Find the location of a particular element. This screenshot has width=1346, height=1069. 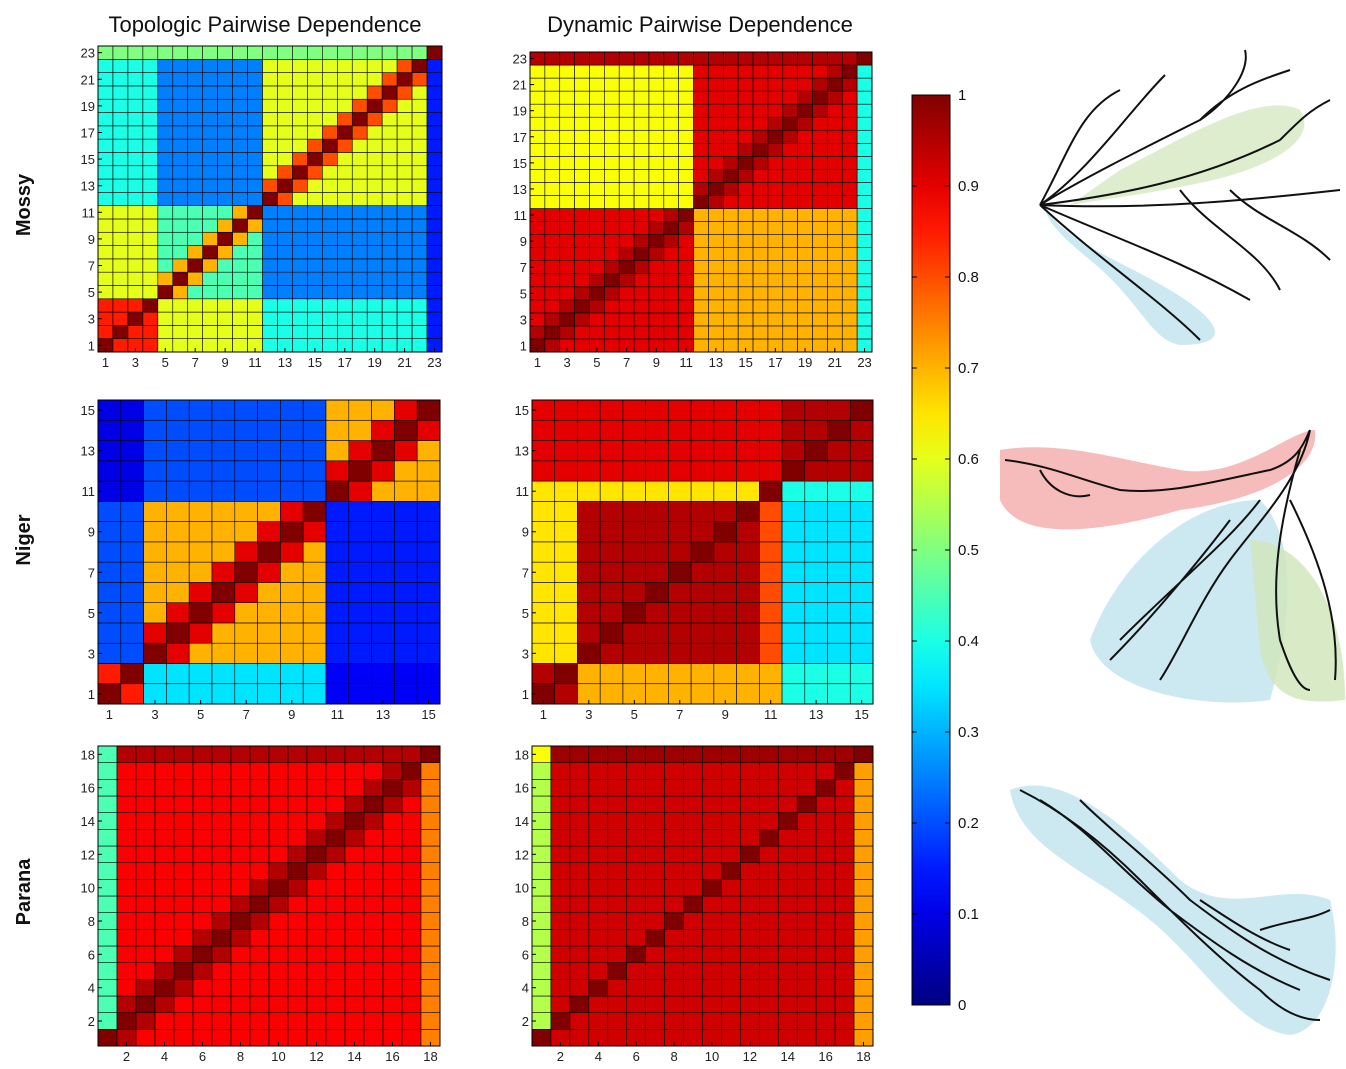

heatmap is located at coordinates (701, 202).